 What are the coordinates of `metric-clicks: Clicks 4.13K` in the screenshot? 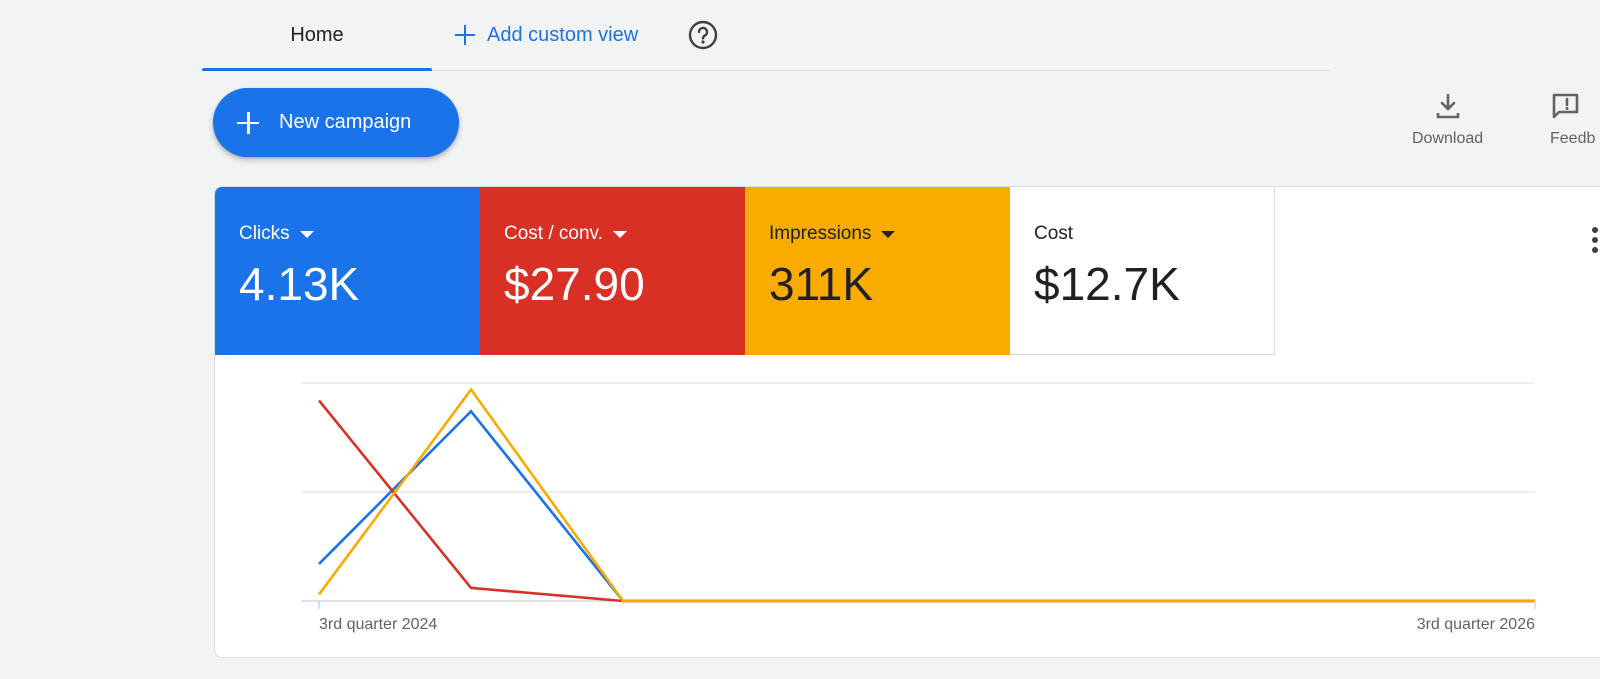 It's located at (347, 271).